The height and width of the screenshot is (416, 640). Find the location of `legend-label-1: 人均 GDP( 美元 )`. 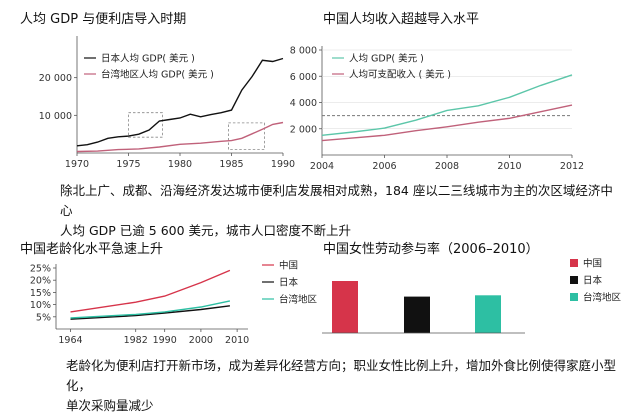

legend-label-1: 人均 GDP( 美元 ) is located at coordinates (386, 59).